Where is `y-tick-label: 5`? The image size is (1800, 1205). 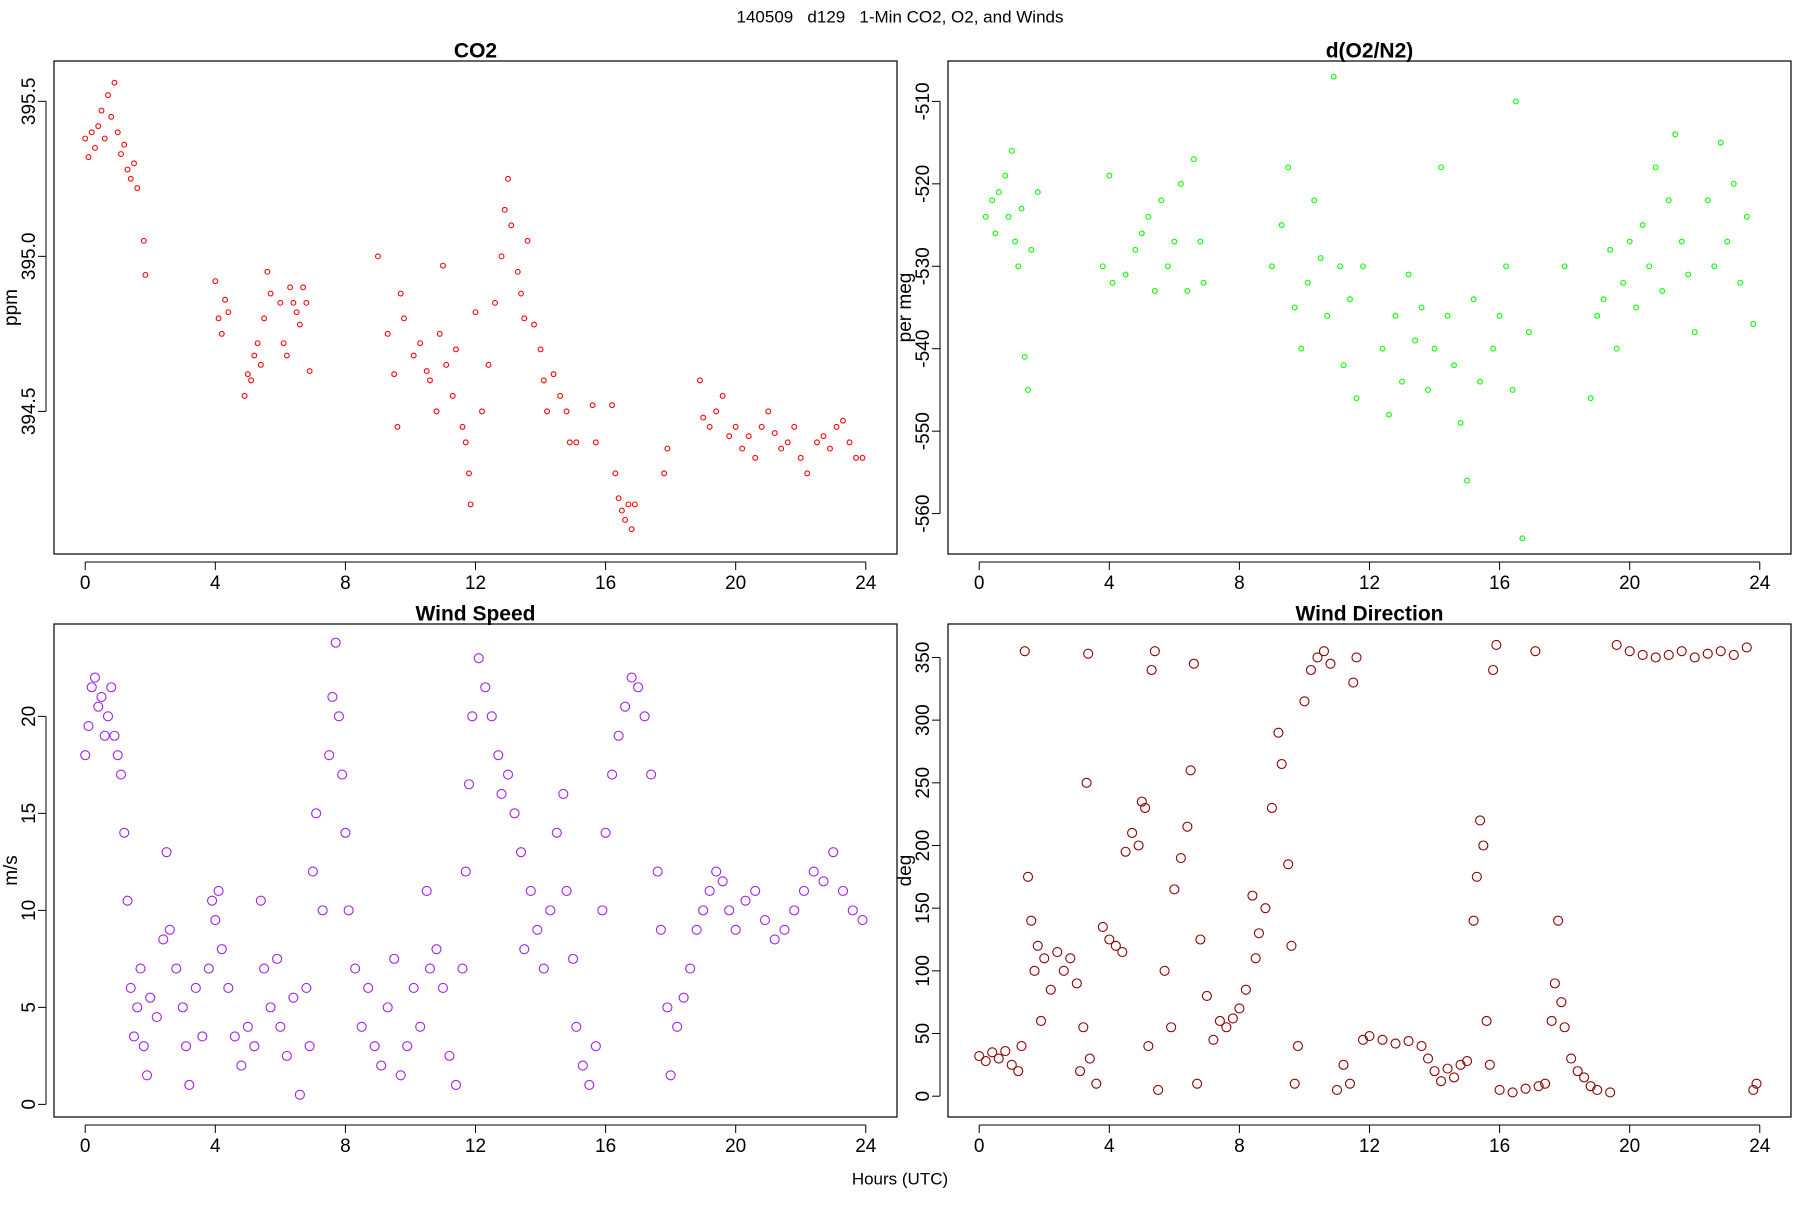 y-tick-label: 5 is located at coordinates (29, 1007).